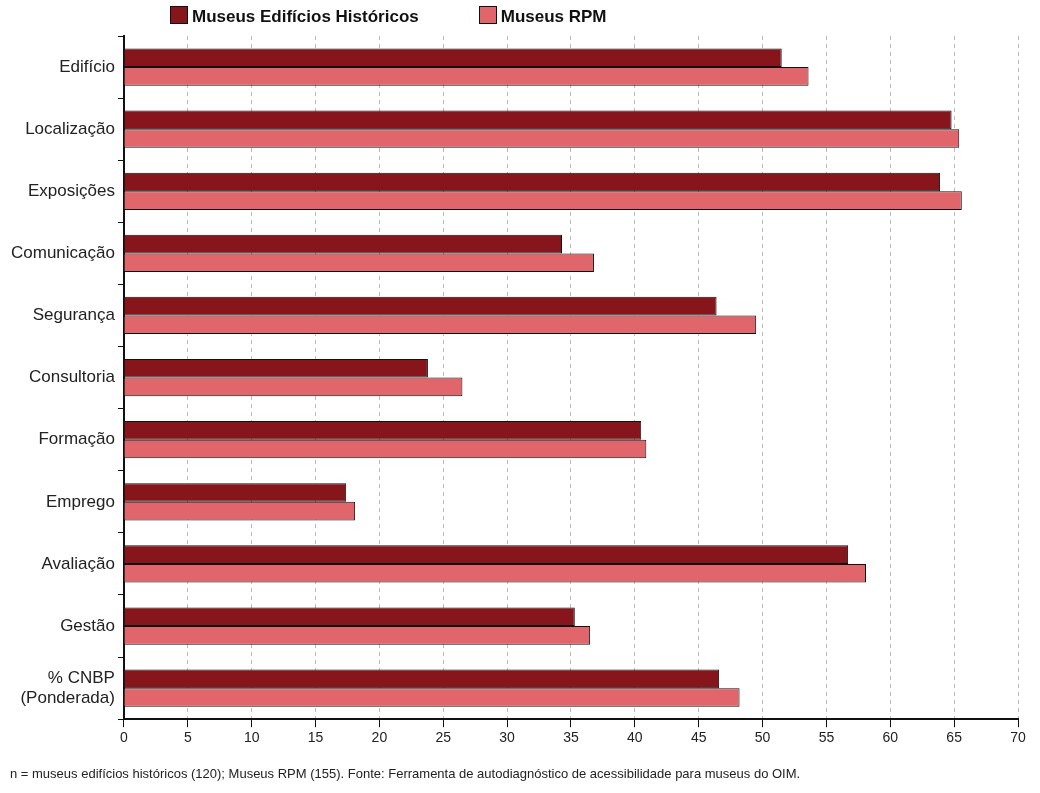 The height and width of the screenshot is (793, 1040). I want to click on x-tick-label: 40, so click(635, 737).